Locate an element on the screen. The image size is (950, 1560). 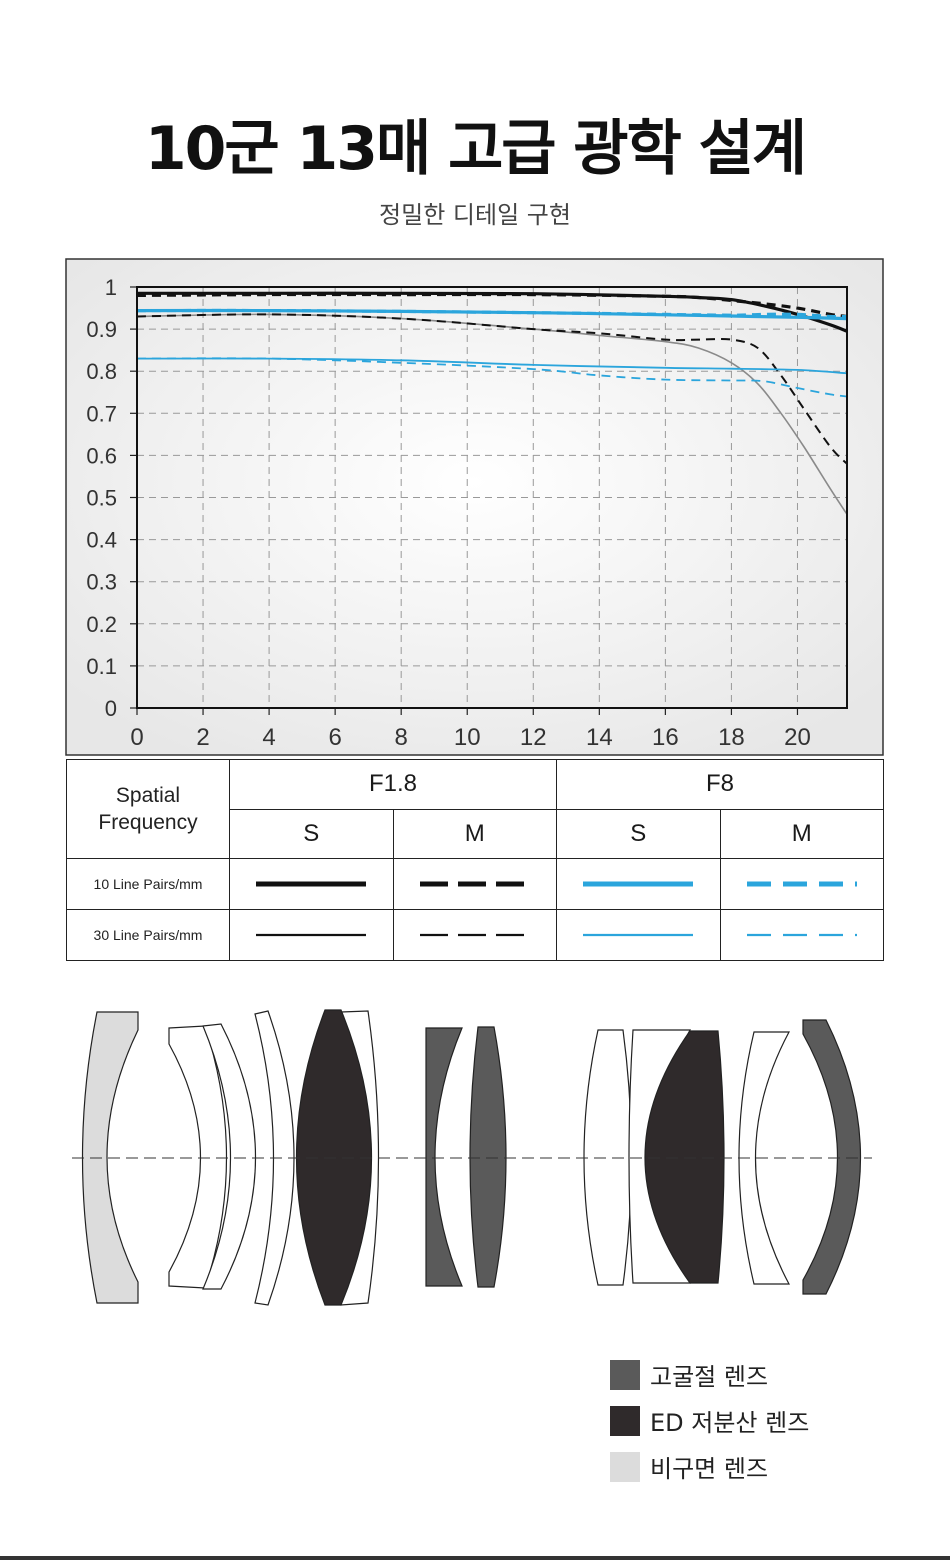
lens-element-7-high-refractive is located at coordinates (444, 1157).